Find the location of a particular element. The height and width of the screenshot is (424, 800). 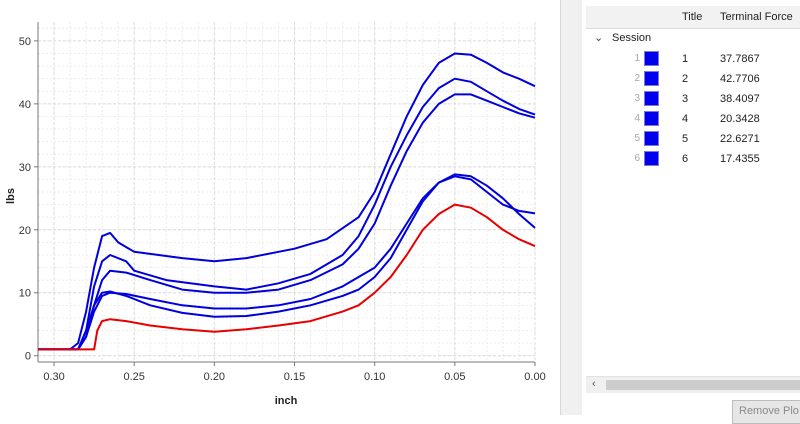

row-title: 6 is located at coordinates (685, 159).